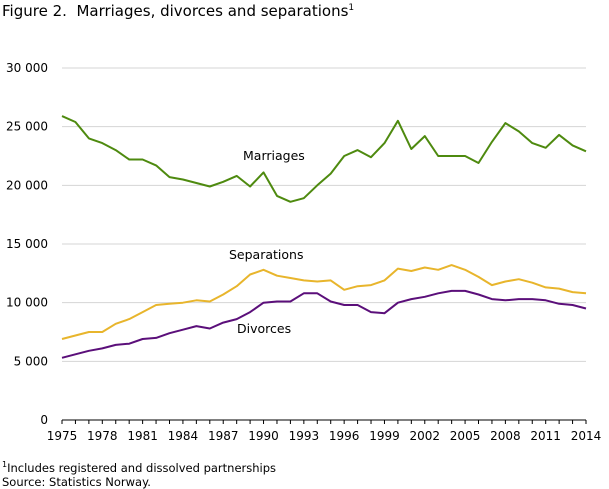  What do you see at coordinates (62, 436) in the screenshot?
I see `x-tick-label: 1975` at bounding box center [62, 436].